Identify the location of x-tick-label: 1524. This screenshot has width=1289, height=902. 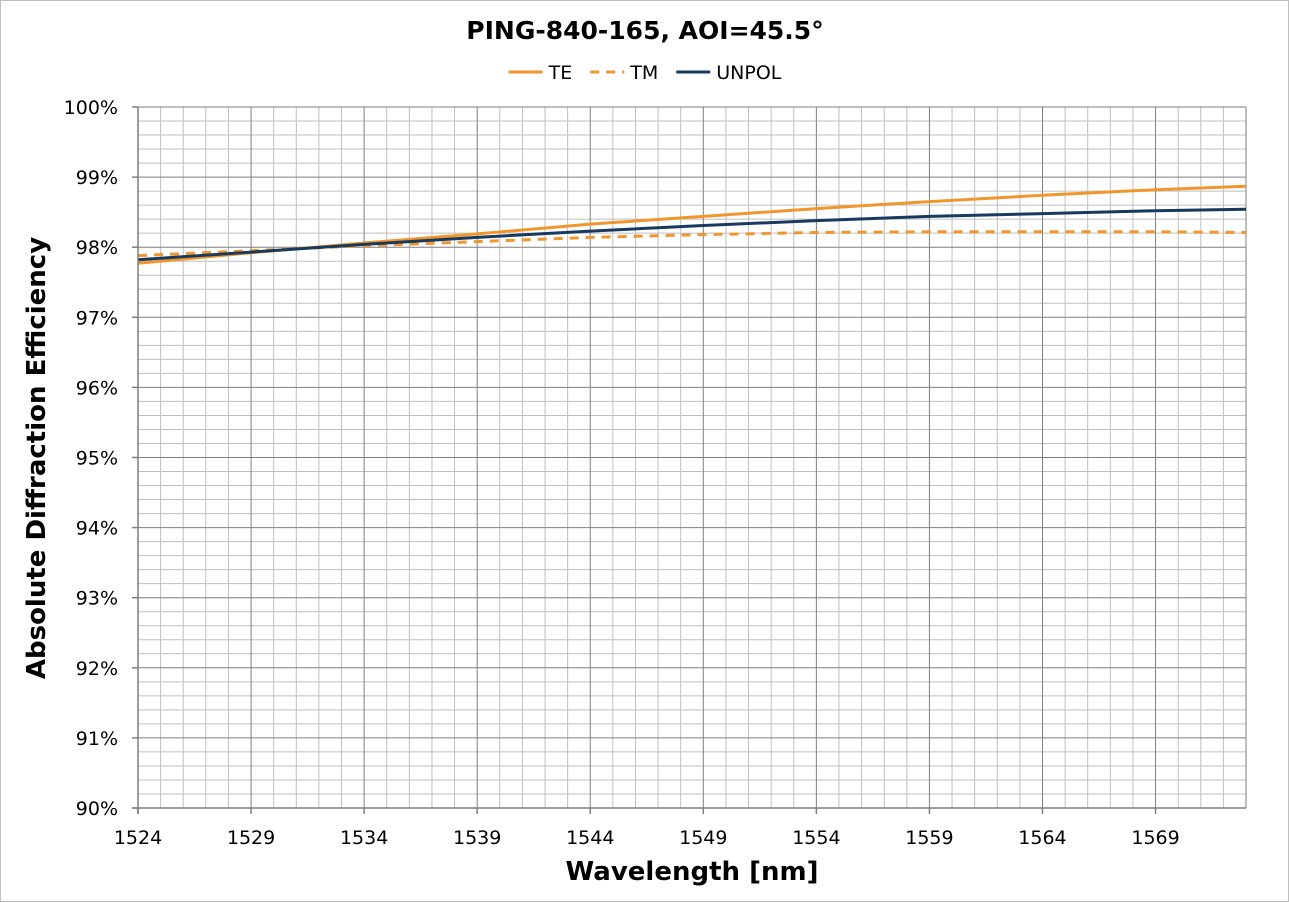
(138, 838).